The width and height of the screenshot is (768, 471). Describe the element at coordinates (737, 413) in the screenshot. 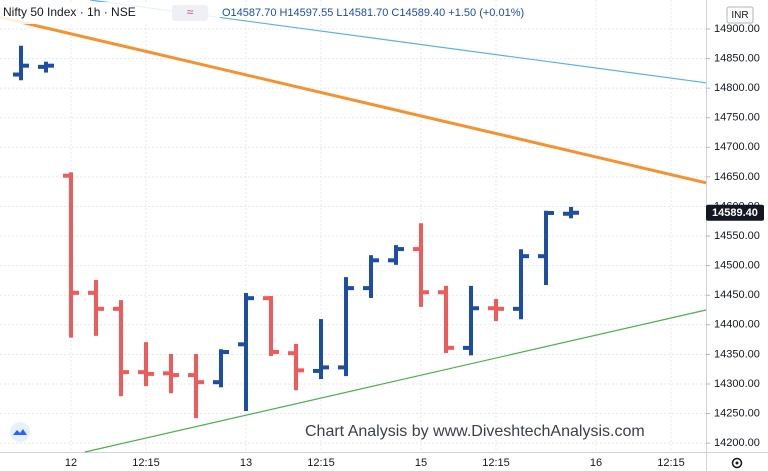

I see `y-tick-label: 14250.00` at that location.